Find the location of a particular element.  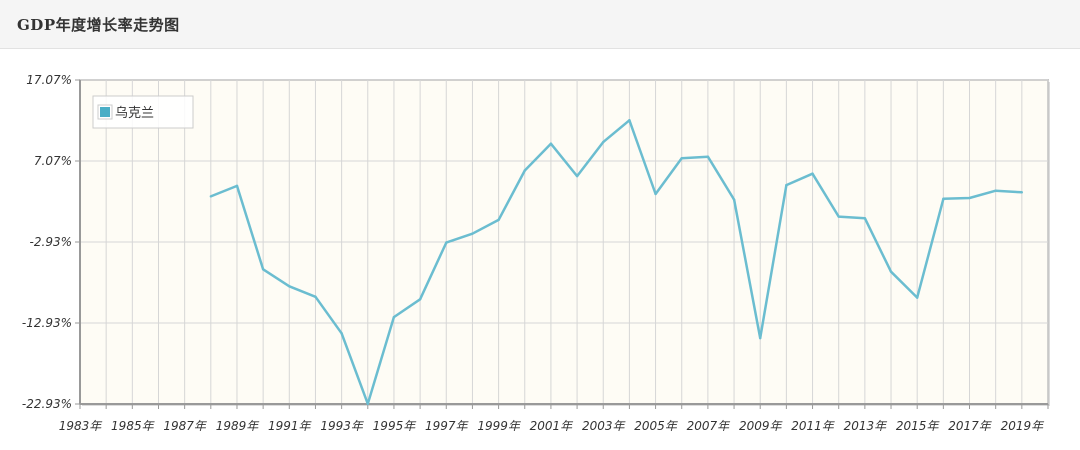

x-tick-label: 2015年 is located at coordinates (918, 426).